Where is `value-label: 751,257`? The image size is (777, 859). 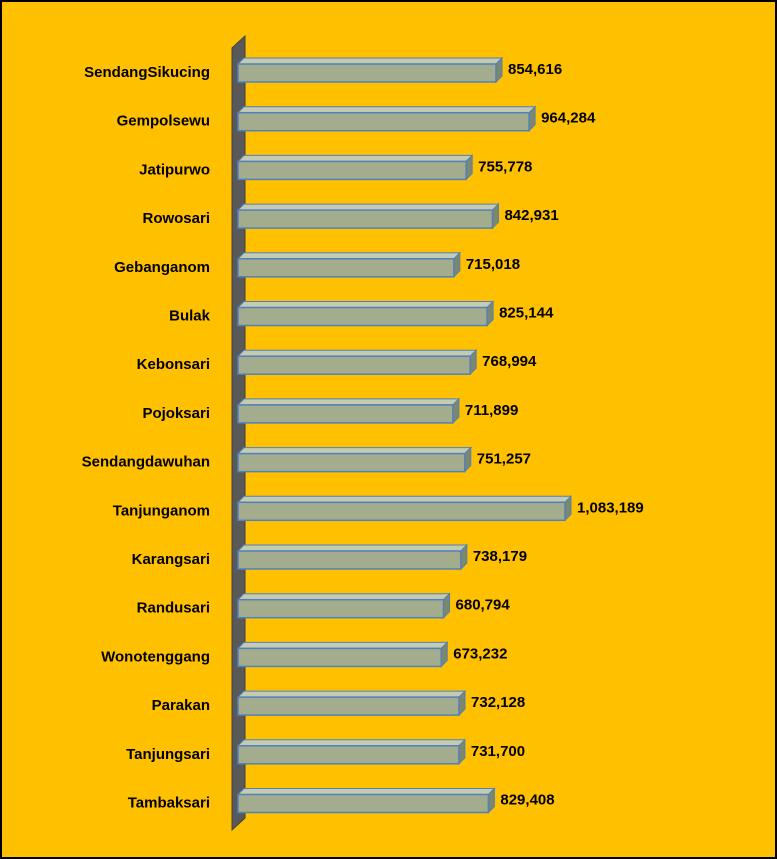 value-label: 751,257 is located at coordinates (504, 459).